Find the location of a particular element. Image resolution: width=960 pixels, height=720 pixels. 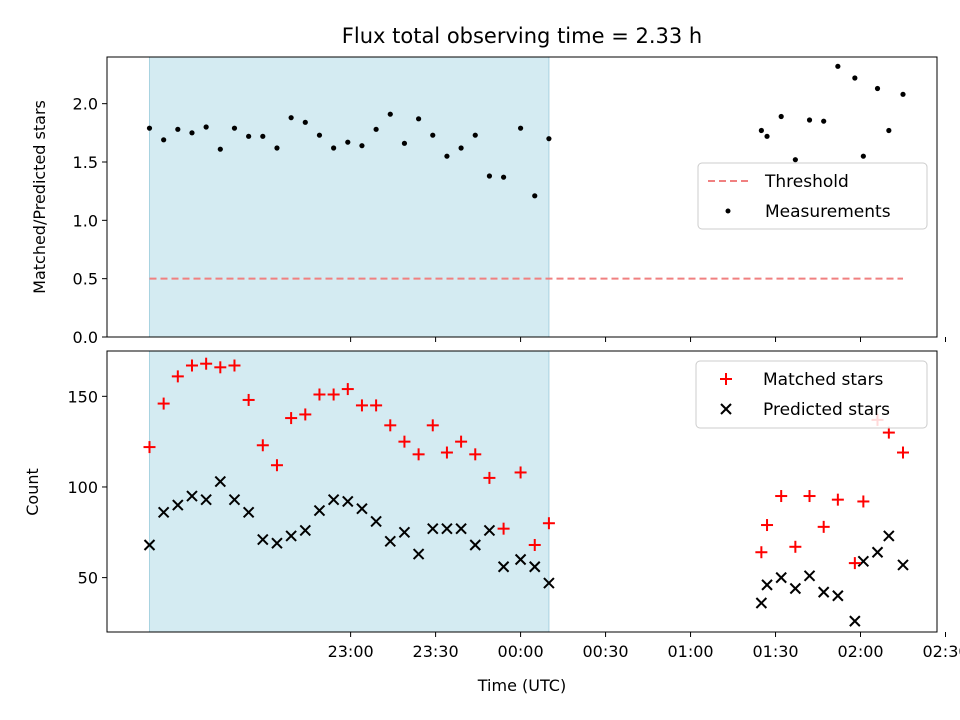

chart-title: Flux total observing time = 2.33 h is located at coordinates (522, 36).